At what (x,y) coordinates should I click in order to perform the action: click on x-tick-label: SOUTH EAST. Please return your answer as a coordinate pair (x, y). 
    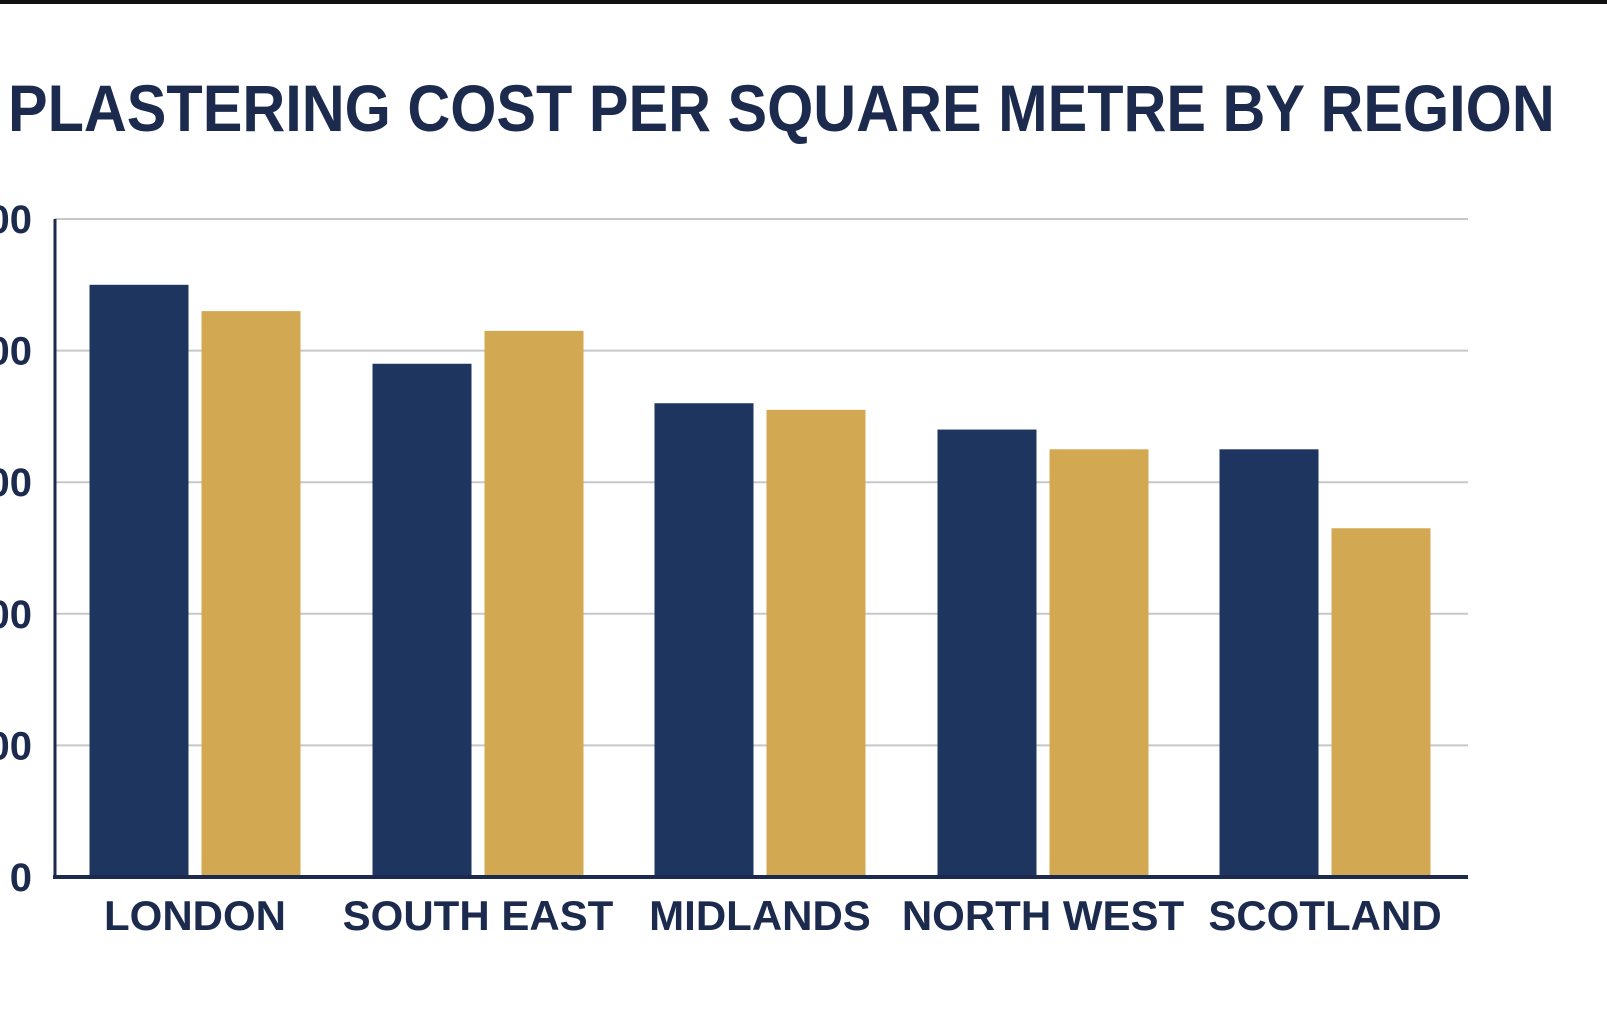
    Looking at the image, I should click on (478, 915).